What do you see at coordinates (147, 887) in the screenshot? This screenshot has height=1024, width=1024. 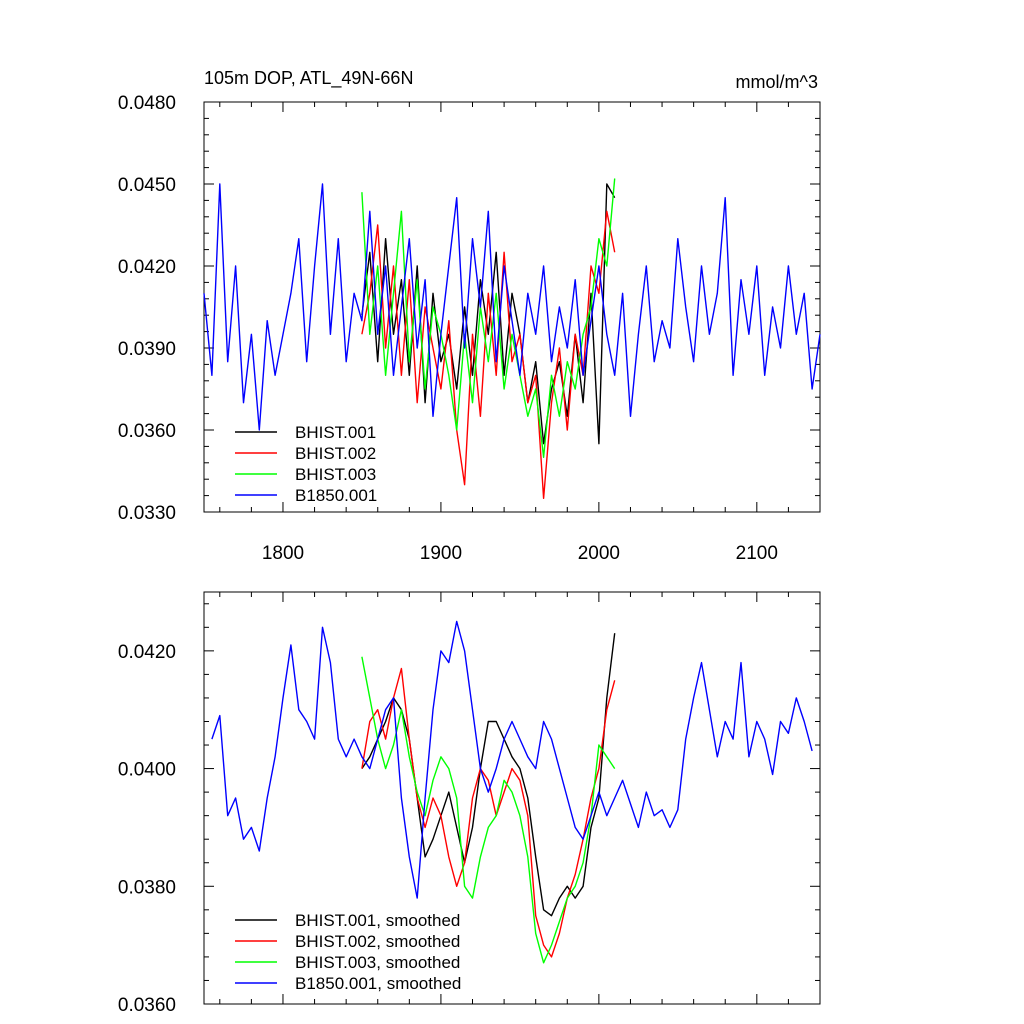 I see `y-tick-label: 0.0380` at bounding box center [147, 887].